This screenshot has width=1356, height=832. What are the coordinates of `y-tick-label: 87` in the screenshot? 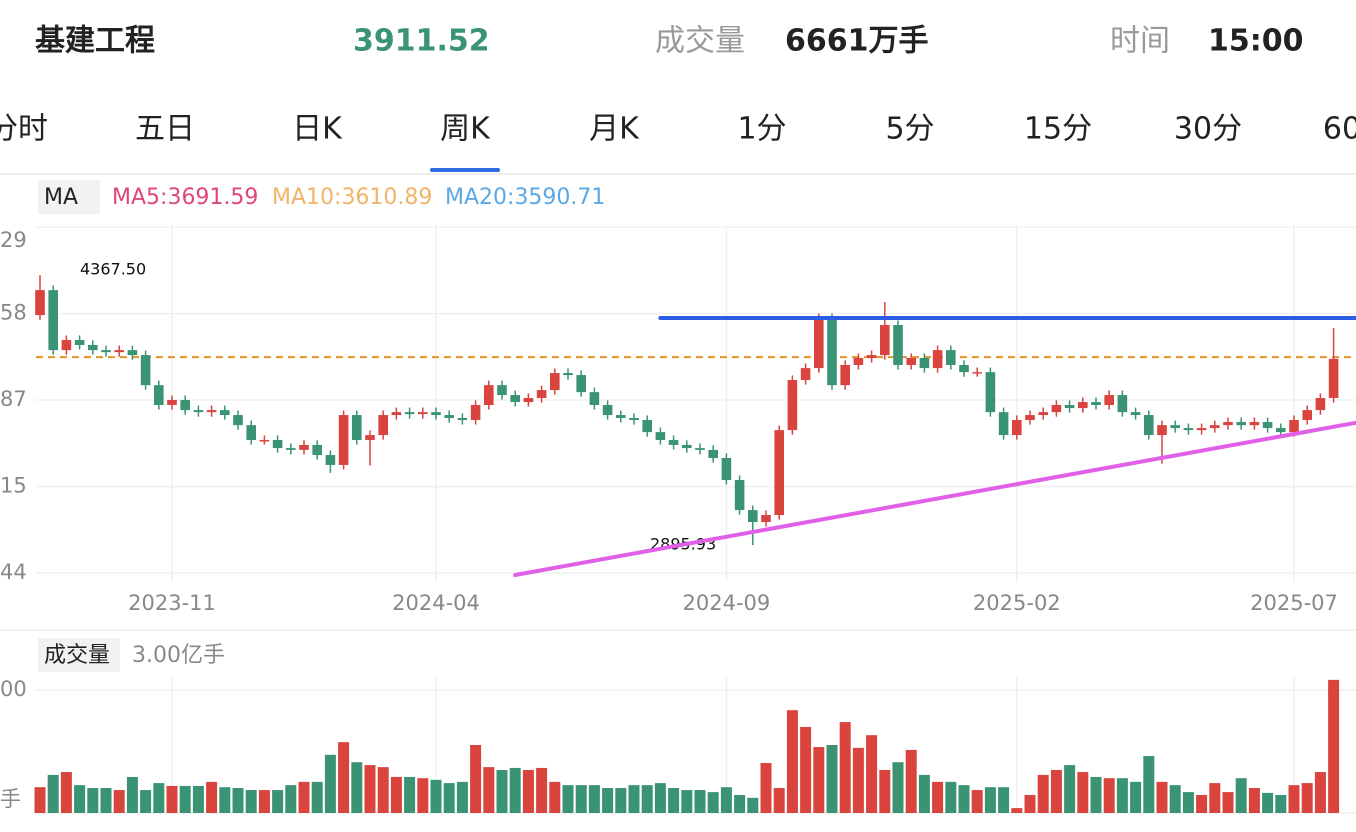 It's located at (13, 399).